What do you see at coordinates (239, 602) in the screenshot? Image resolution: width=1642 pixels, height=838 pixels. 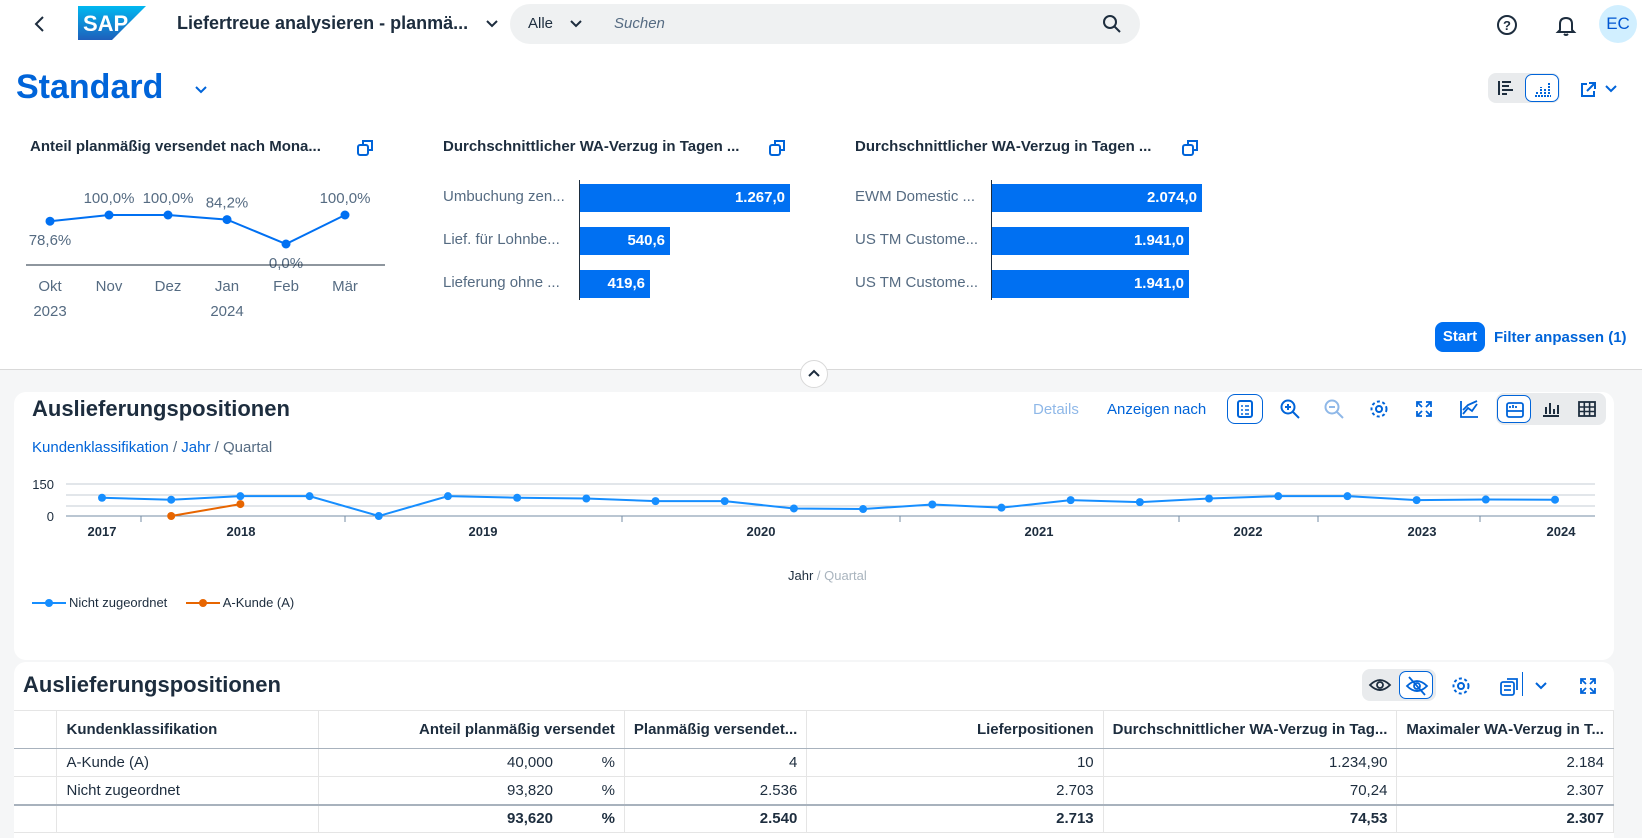 I see `legend-item: A-Kunde (A)` at bounding box center [239, 602].